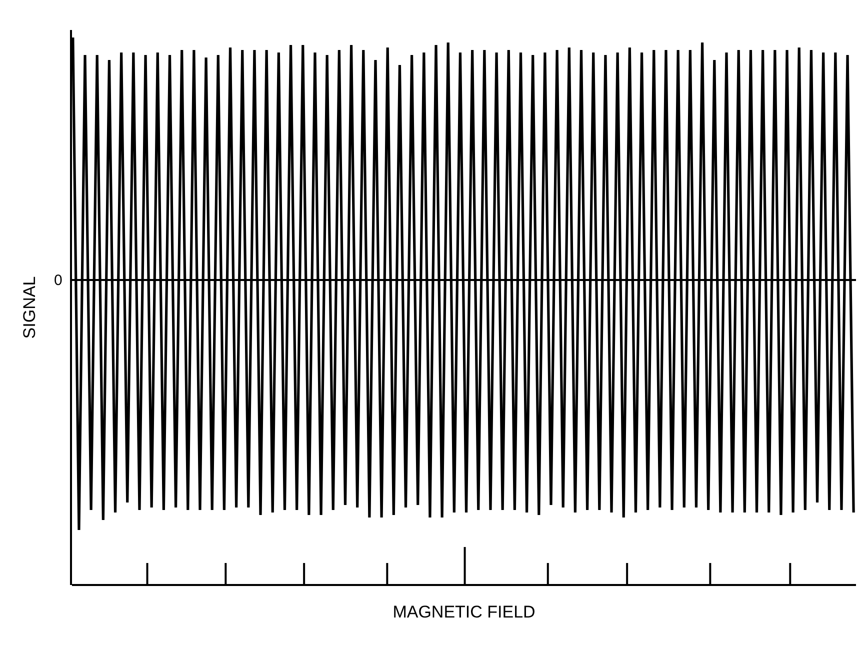 This screenshot has width=858, height=650. I want to click on ref-line-label: 0, so click(58, 280).